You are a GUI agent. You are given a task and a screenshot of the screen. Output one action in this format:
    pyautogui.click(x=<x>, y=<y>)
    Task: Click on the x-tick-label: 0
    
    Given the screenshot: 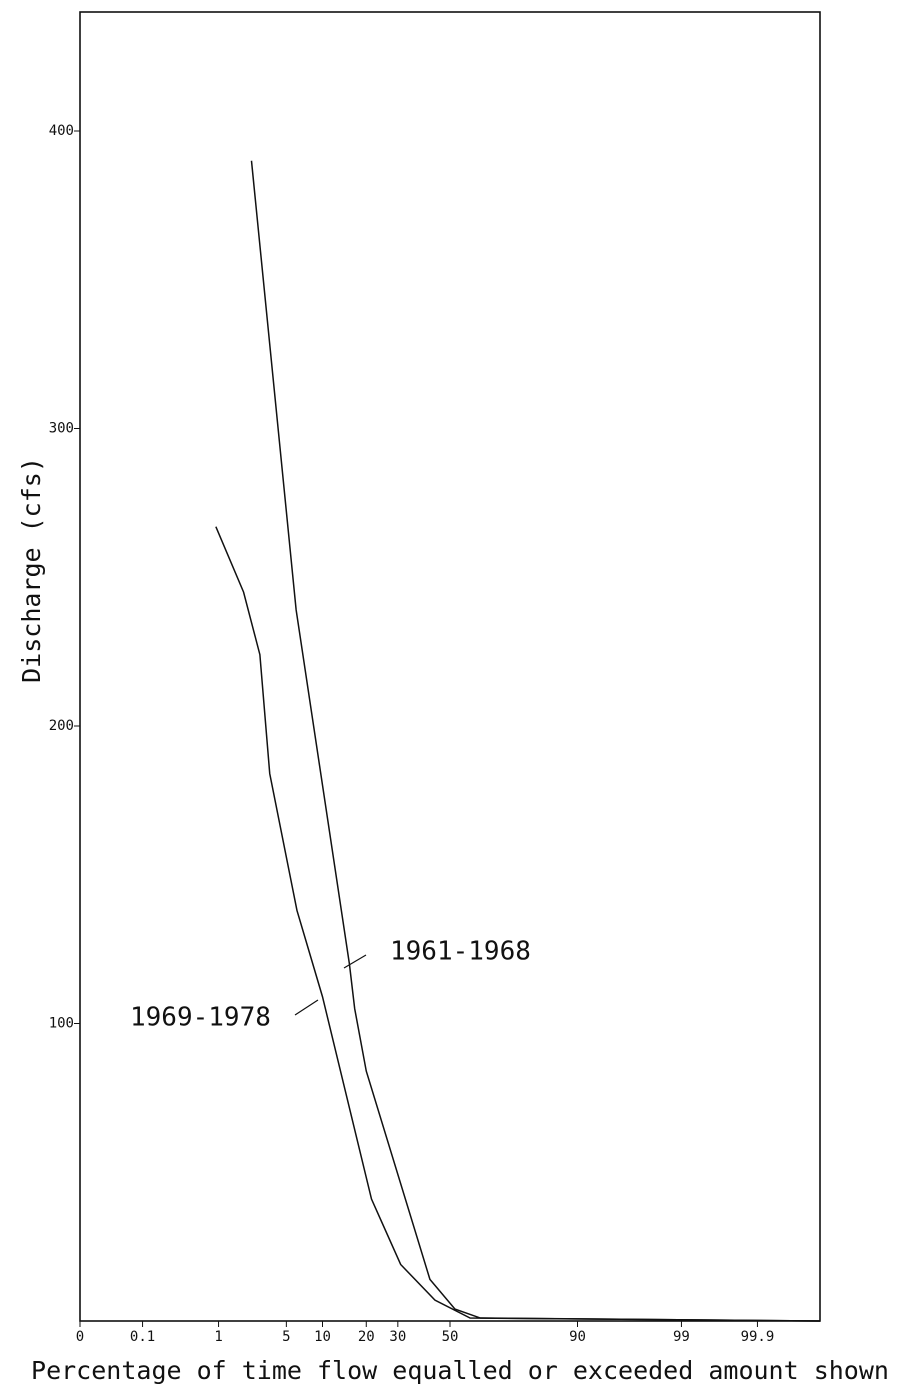 What is the action you would take?
    pyautogui.click(x=80, y=1337)
    